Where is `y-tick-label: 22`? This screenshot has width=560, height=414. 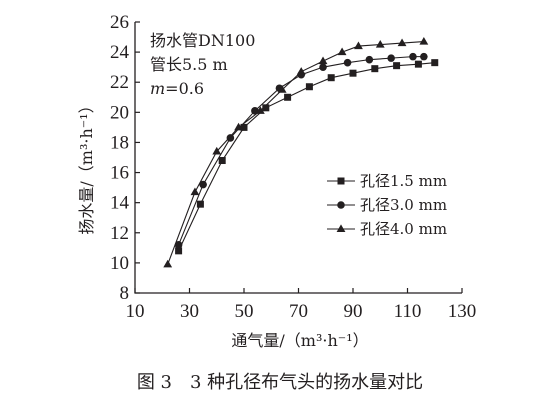 y-tick-label: 22 is located at coordinates (119, 82).